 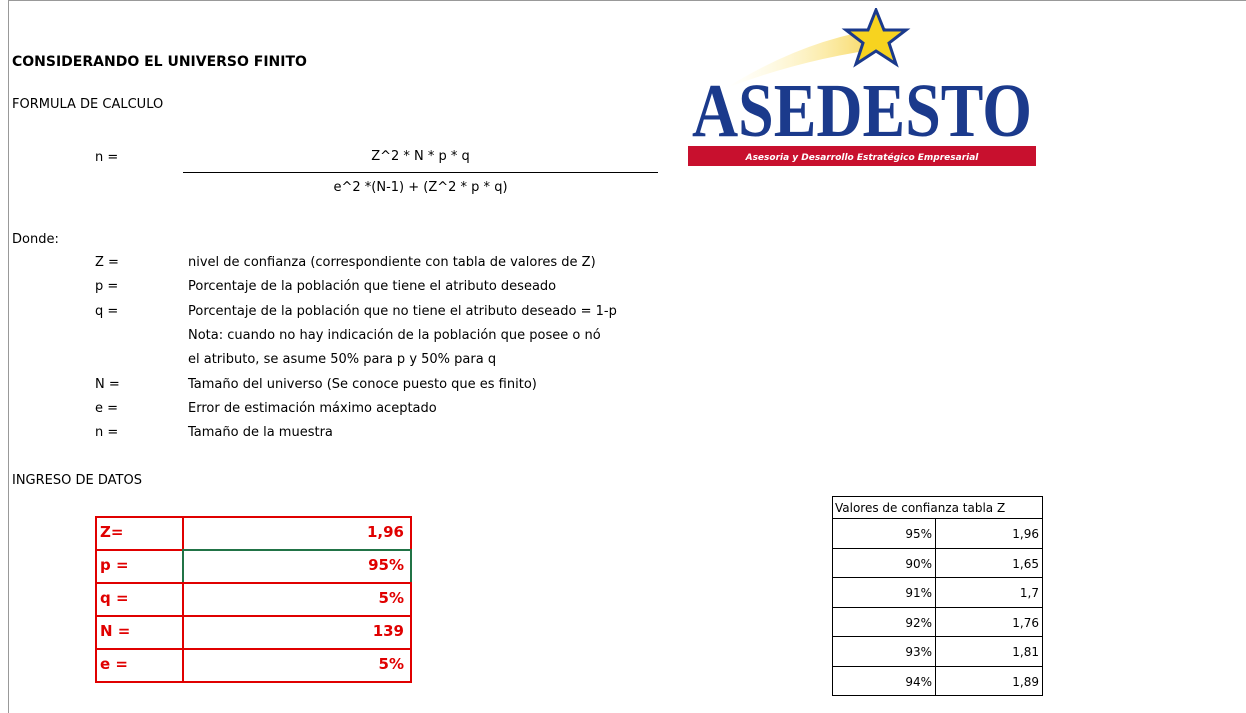 What do you see at coordinates (107, 384) in the screenshot?
I see `definition-symbol: N =` at bounding box center [107, 384].